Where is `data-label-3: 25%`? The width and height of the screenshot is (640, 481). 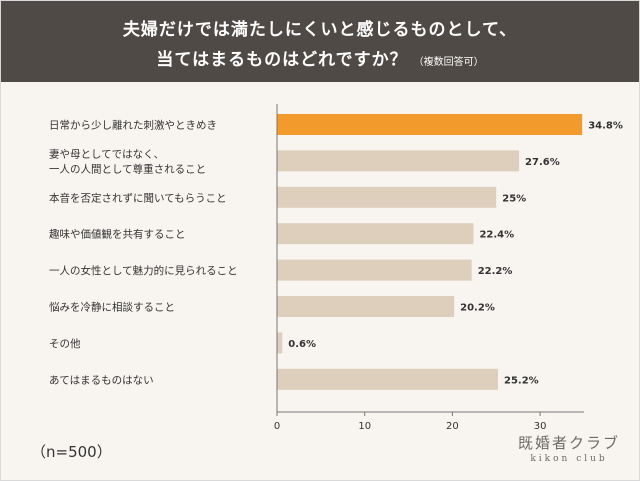
data-label-3: 25% is located at coordinates (514, 198).